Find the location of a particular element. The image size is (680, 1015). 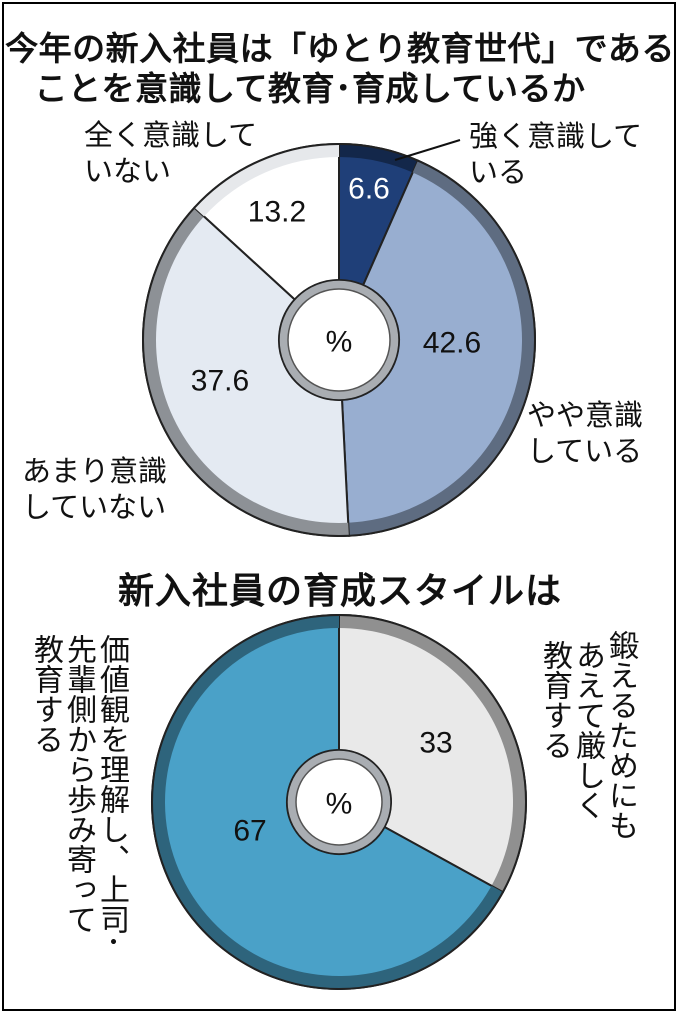

chart2-center-label: % is located at coordinates (339, 804).